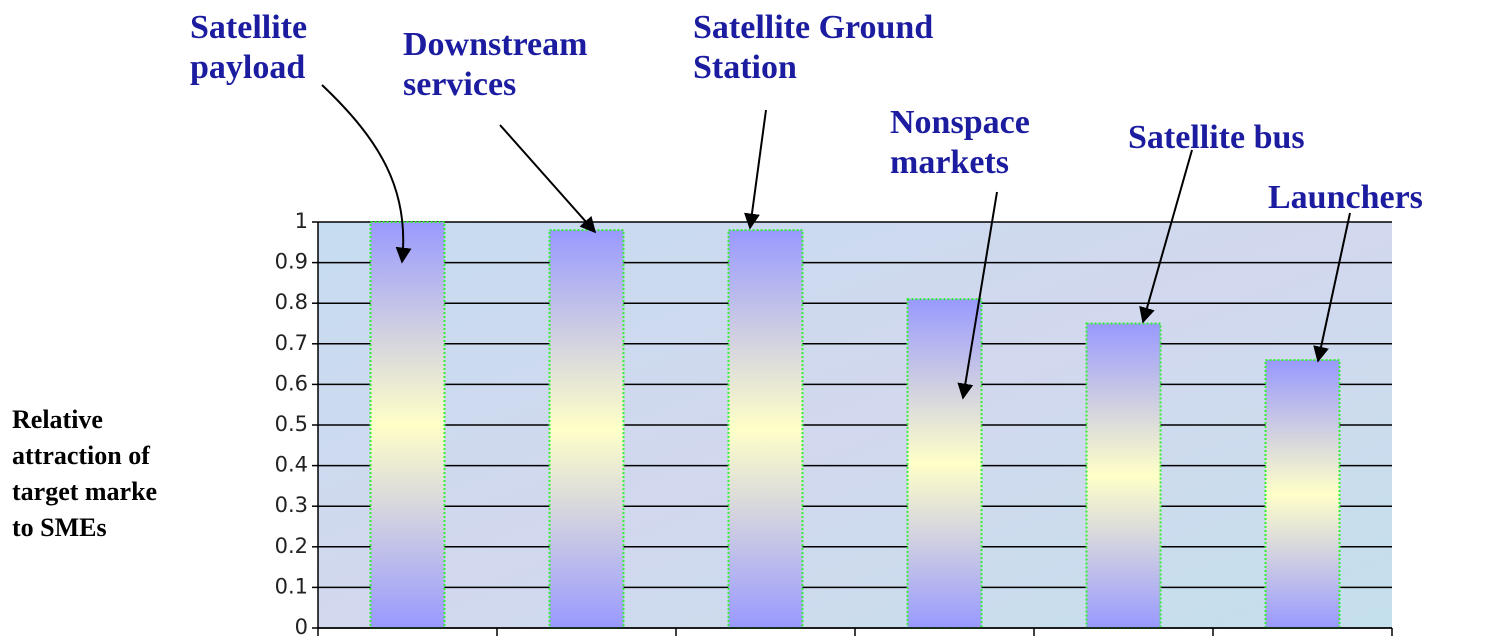 This screenshot has width=1495, height=638. Describe the element at coordinates (291, 424) in the screenshot. I see `y-tick-label: 0.5` at that location.